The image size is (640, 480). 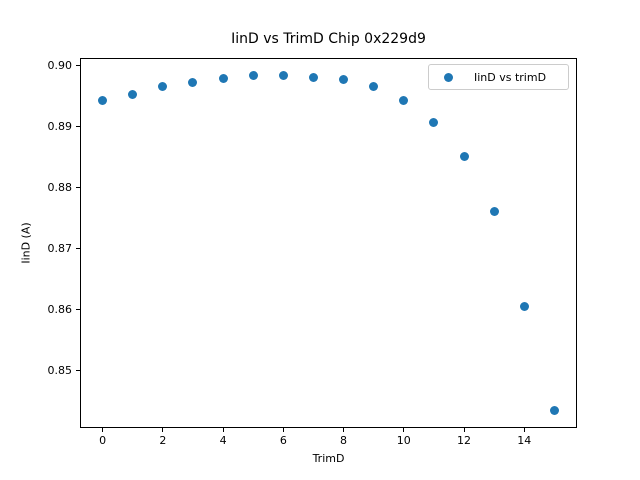 What do you see at coordinates (223, 440) in the screenshot?
I see `x-tick-label: 4` at bounding box center [223, 440].